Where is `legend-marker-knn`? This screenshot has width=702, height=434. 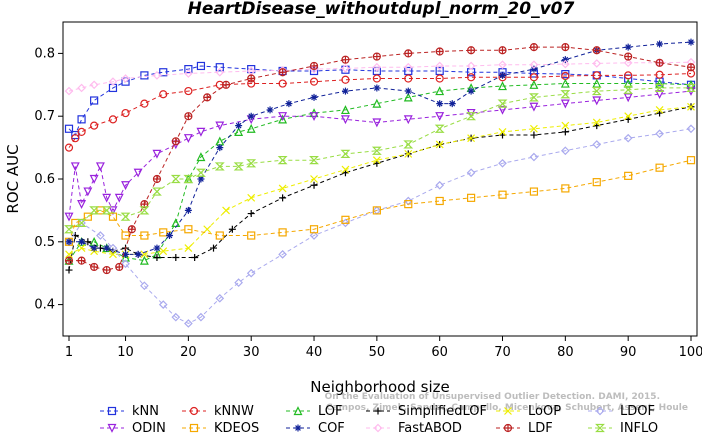 legend-marker-knn is located at coordinates (112, 411).